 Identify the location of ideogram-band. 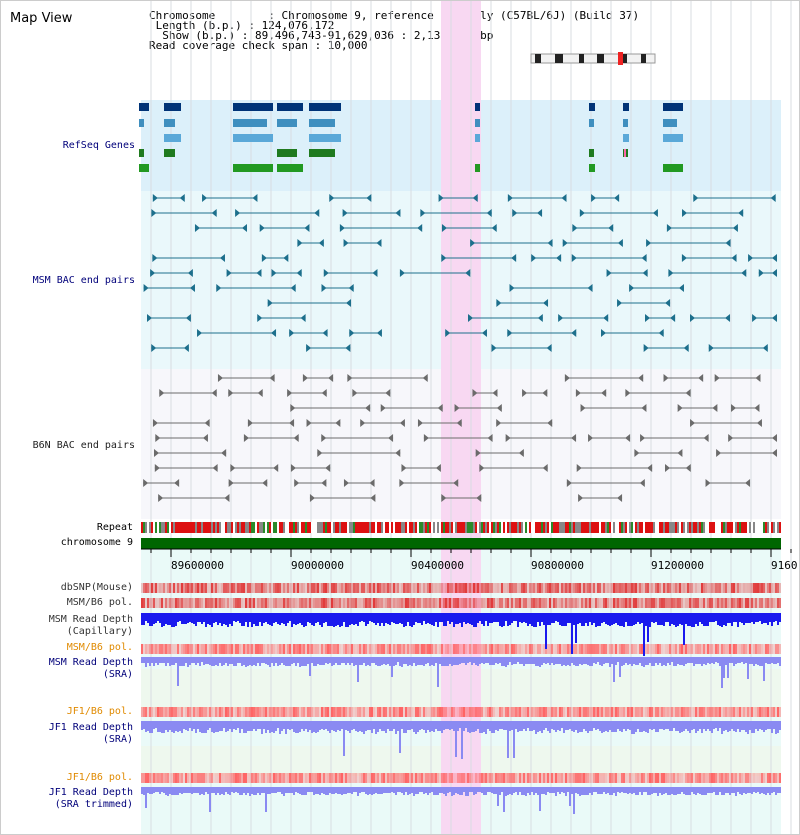
(559, 58).